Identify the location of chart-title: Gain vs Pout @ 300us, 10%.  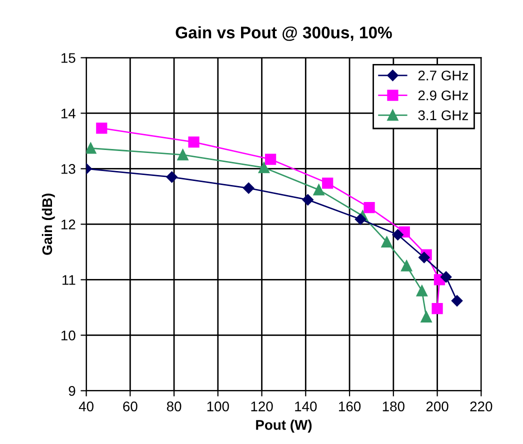
(284, 33).